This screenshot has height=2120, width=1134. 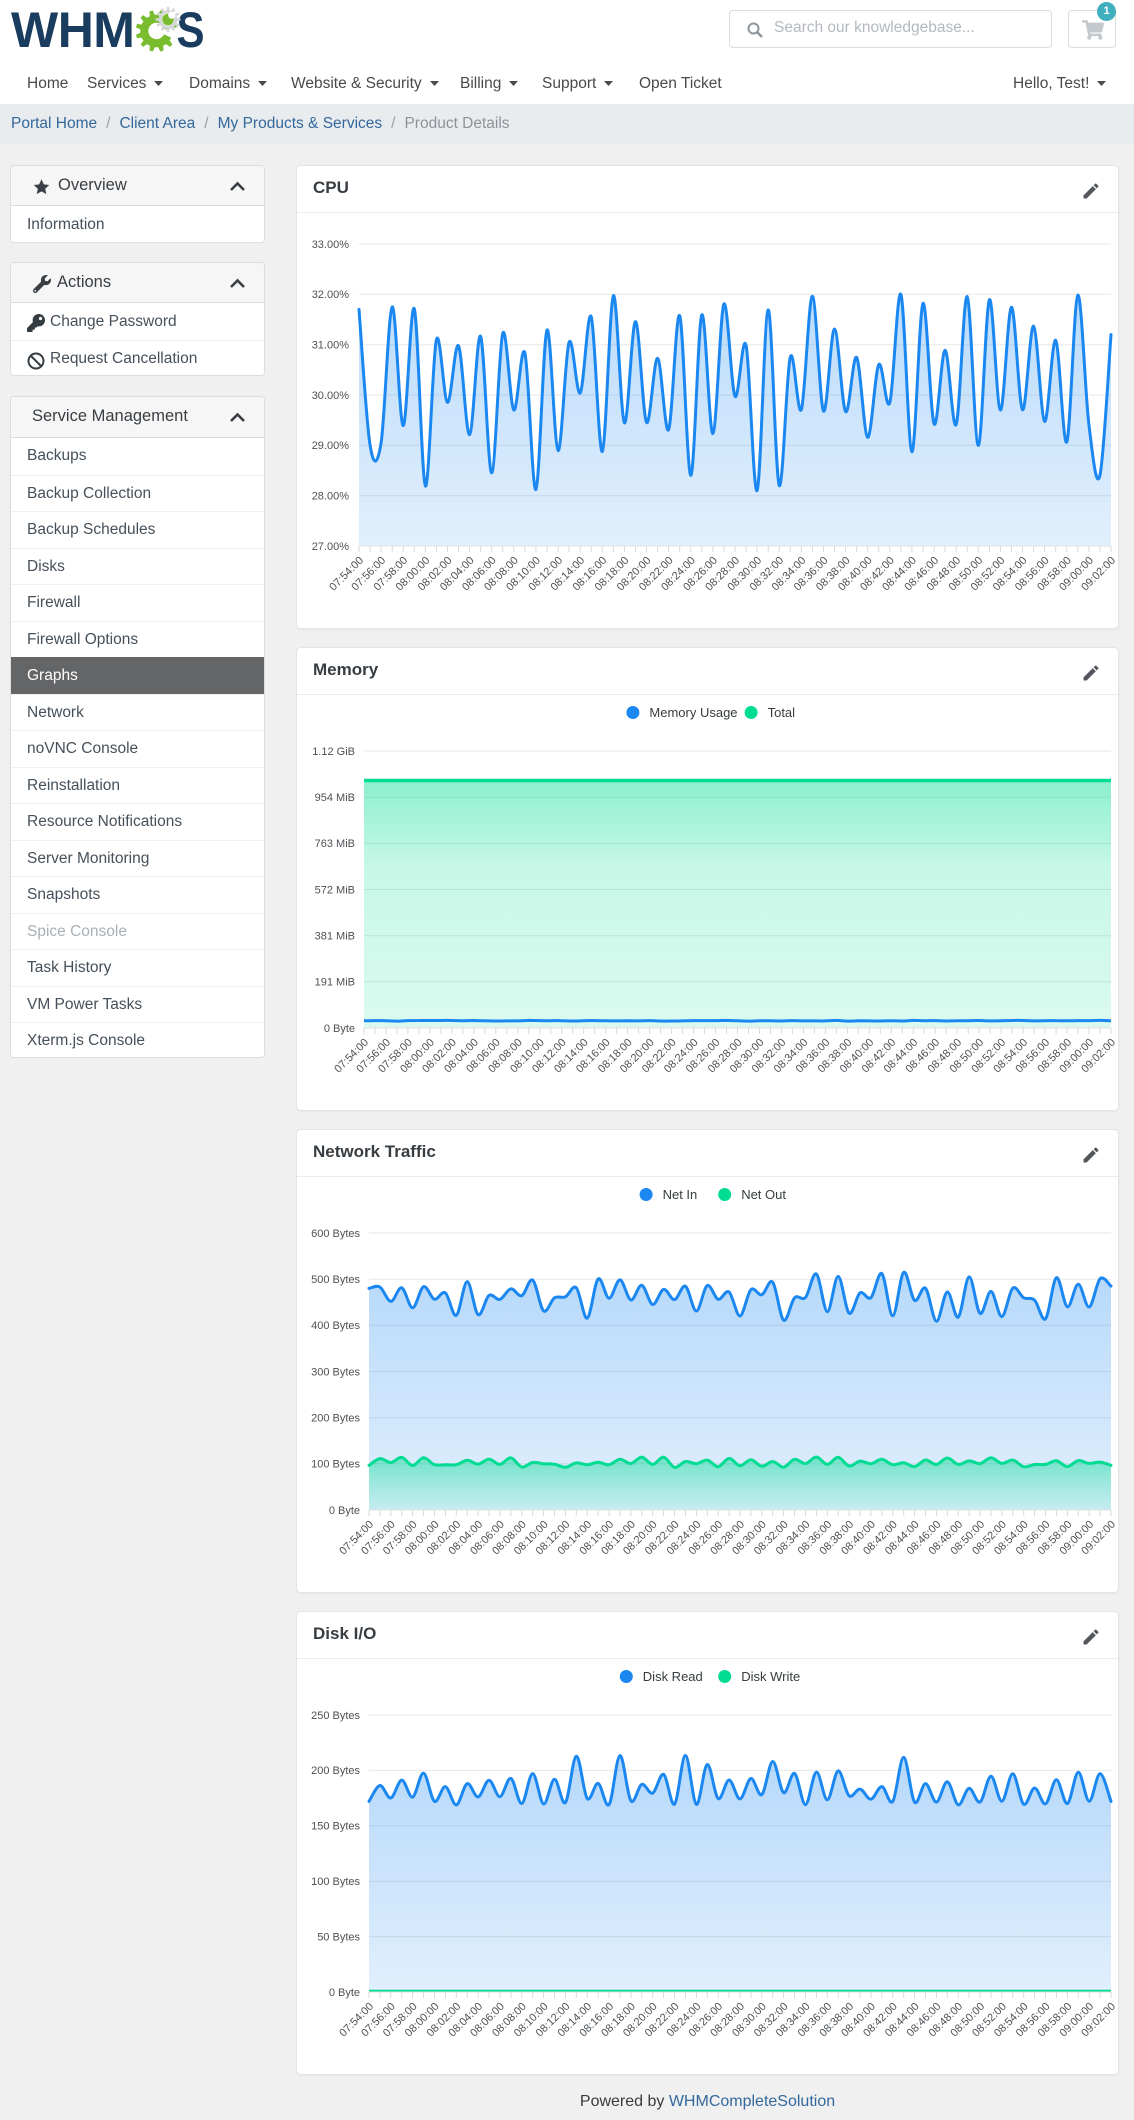 I want to click on svg-text: 500 Bytes, so click(x=335, y=1280).